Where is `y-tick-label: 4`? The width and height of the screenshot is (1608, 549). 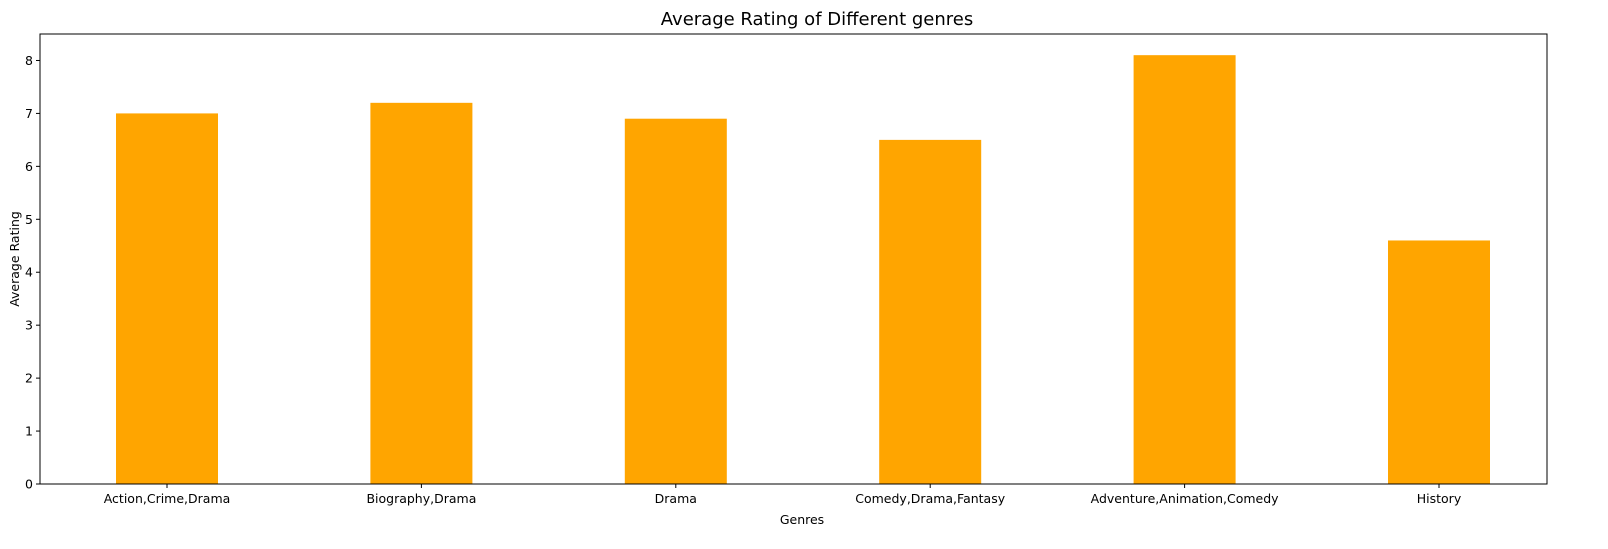 y-tick-label: 4 is located at coordinates (29, 272).